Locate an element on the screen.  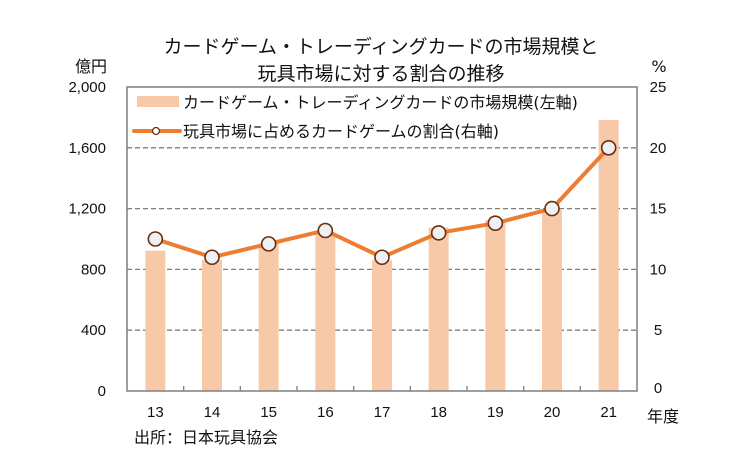
x-label-17: 17 is located at coordinates (382, 412).